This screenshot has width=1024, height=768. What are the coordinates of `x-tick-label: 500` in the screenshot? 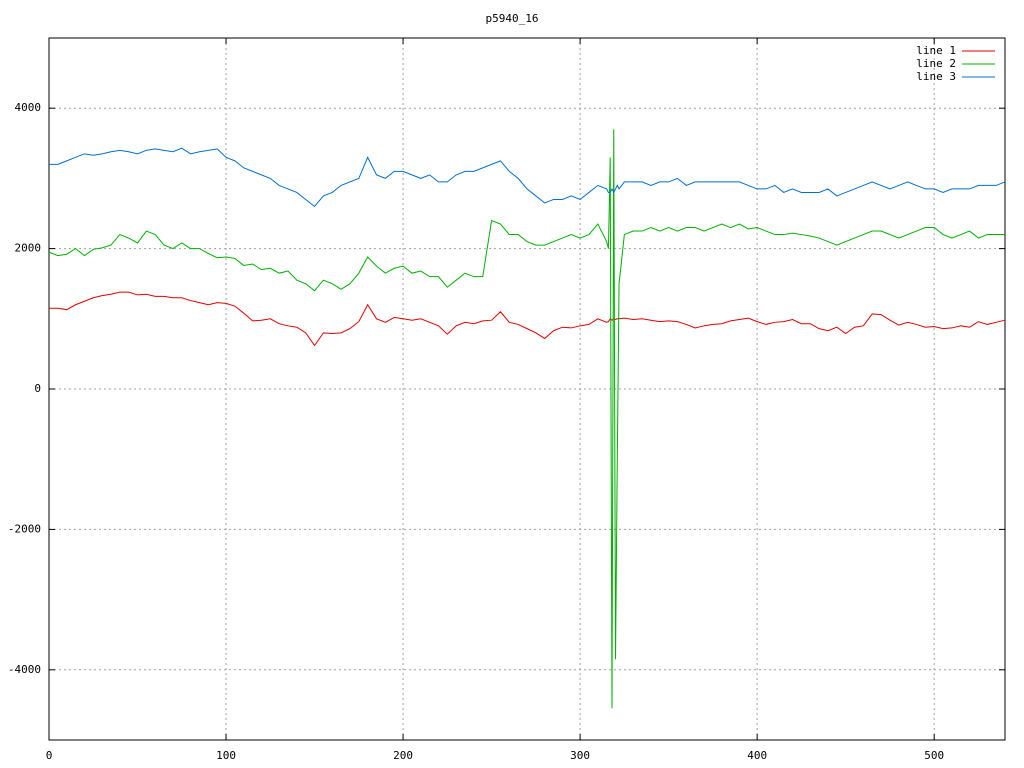 It's located at (934, 755).